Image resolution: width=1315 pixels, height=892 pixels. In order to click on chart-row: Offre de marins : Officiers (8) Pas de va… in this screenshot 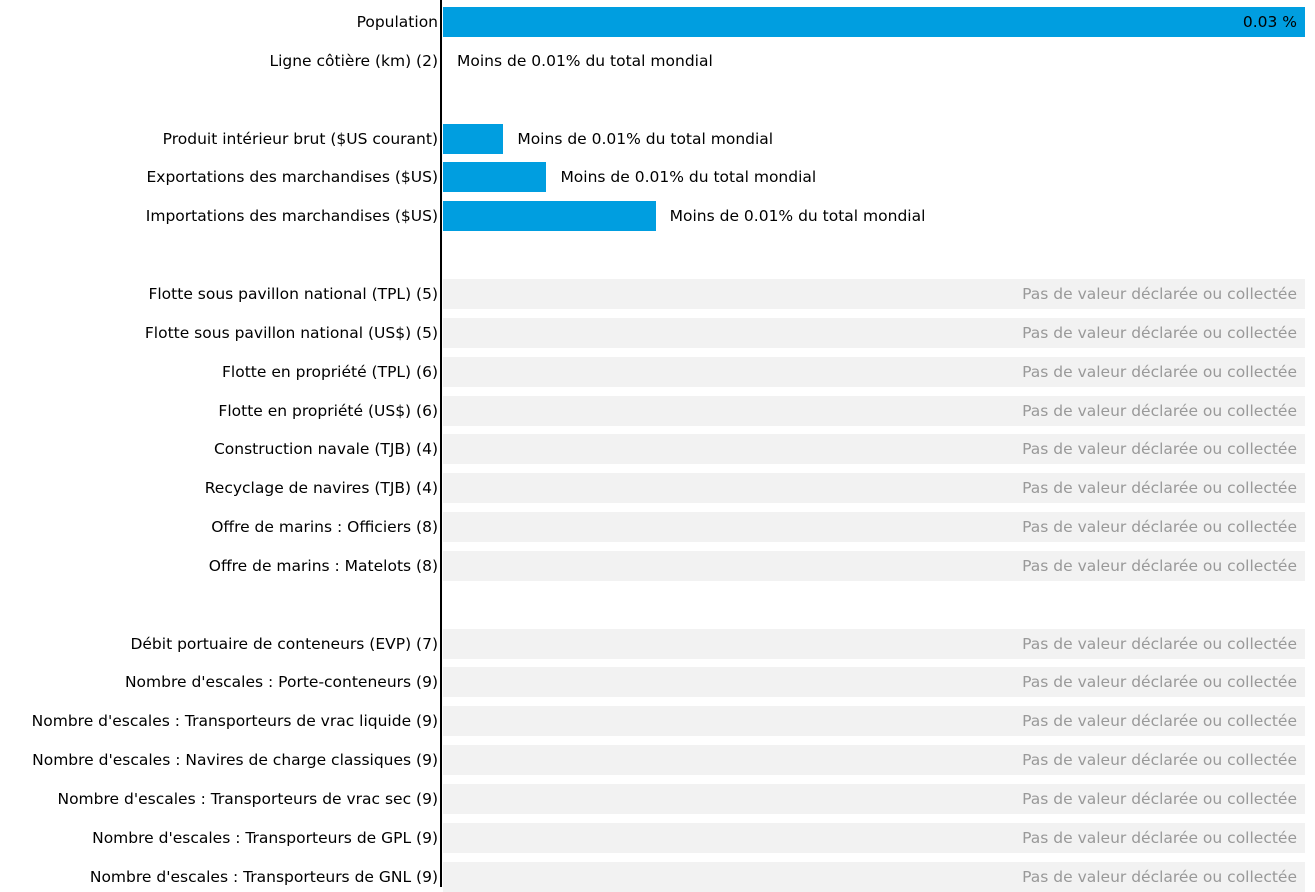, I will do `click(657, 527)`.